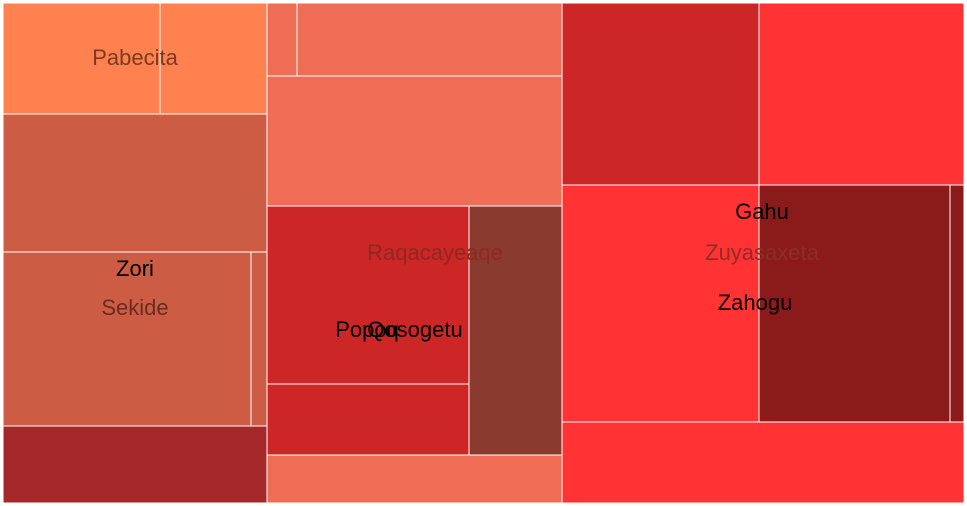  I want to click on label-zori: Zori, so click(135, 268).